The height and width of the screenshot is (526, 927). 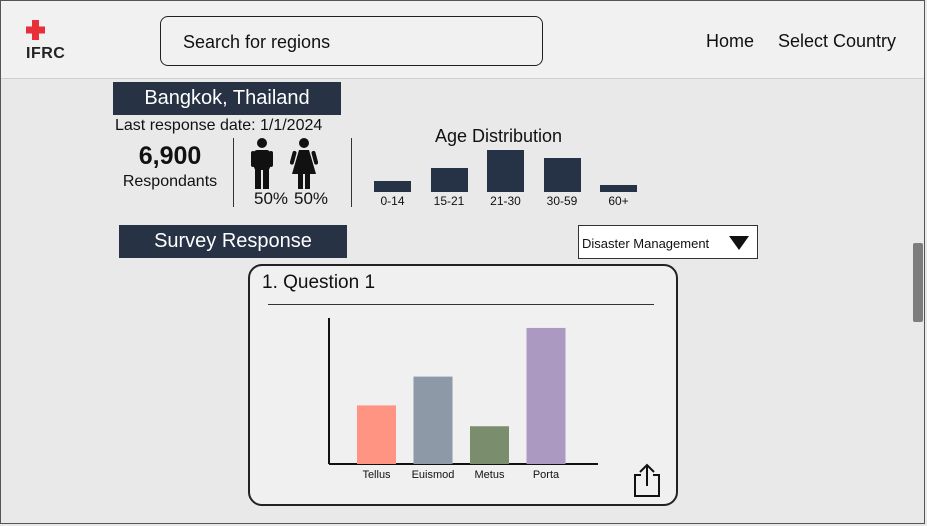 I want to click on question-bar-chart: Tellus Euismod Metus Porta, so click(x=463, y=399).